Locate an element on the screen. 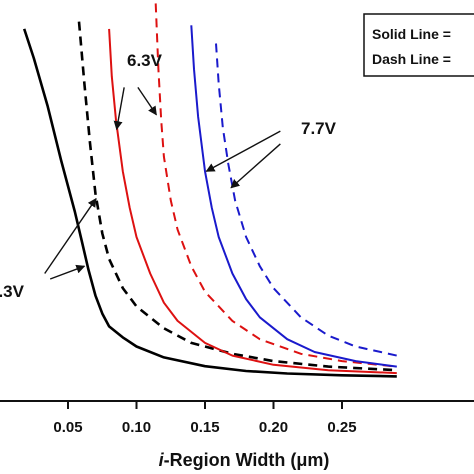 This screenshot has width=474, height=474. x-tick-label: 0.25 is located at coordinates (341, 427).